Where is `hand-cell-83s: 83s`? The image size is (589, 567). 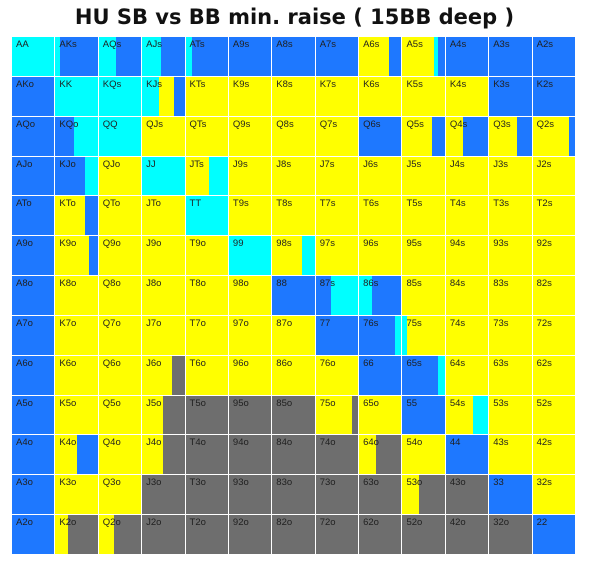 hand-cell-83s: 83s is located at coordinates (511, 296).